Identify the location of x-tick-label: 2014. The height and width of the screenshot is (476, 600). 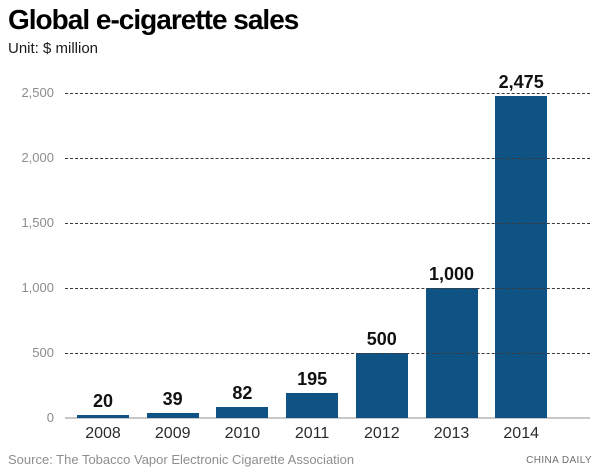
(521, 433).